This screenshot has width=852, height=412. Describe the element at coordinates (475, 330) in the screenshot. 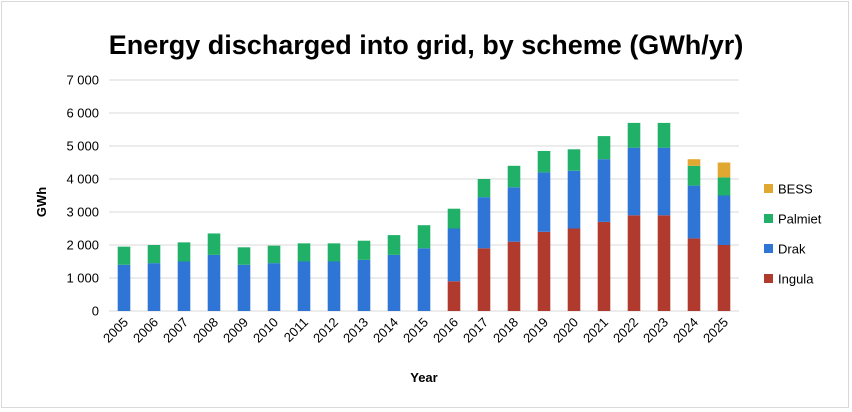

I see `x-tick-label: 2017` at that location.